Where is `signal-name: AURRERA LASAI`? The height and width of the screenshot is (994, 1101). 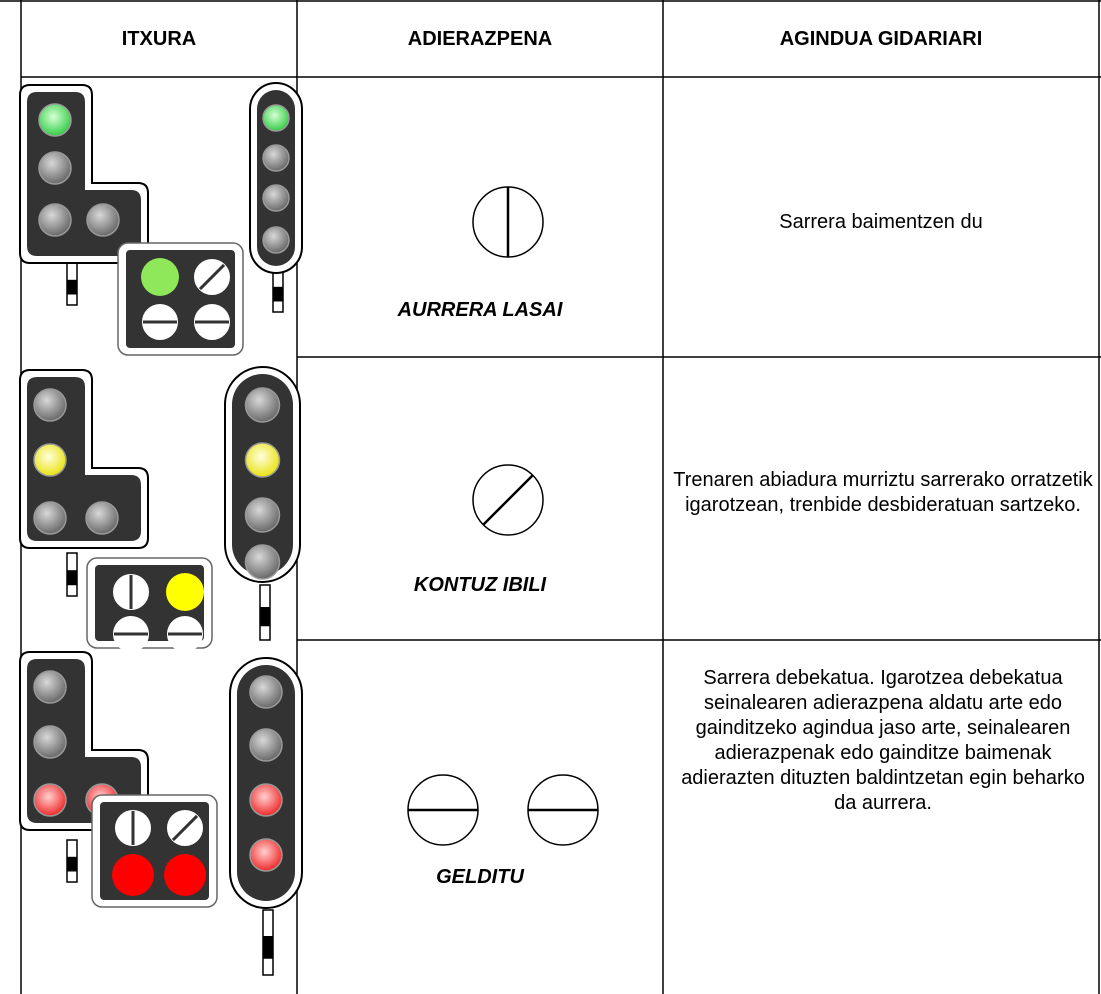 signal-name: AURRERA LASAI is located at coordinates (480, 310).